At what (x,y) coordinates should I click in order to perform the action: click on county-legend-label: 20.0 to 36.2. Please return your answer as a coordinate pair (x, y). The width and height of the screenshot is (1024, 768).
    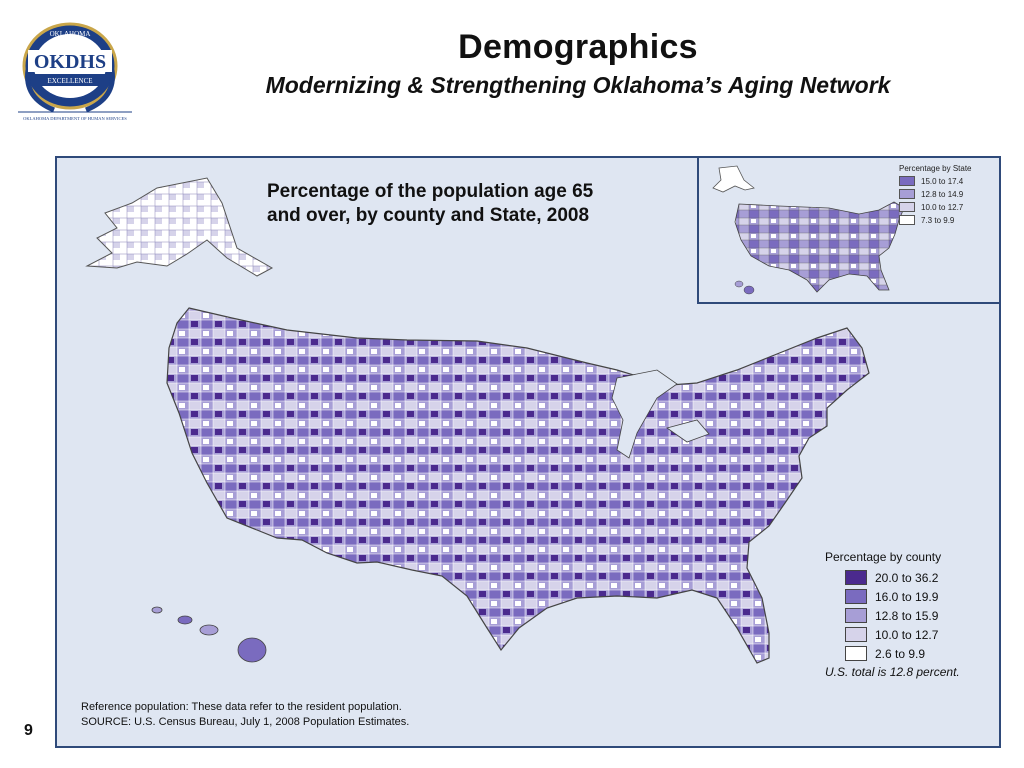
    Looking at the image, I should click on (907, 577).